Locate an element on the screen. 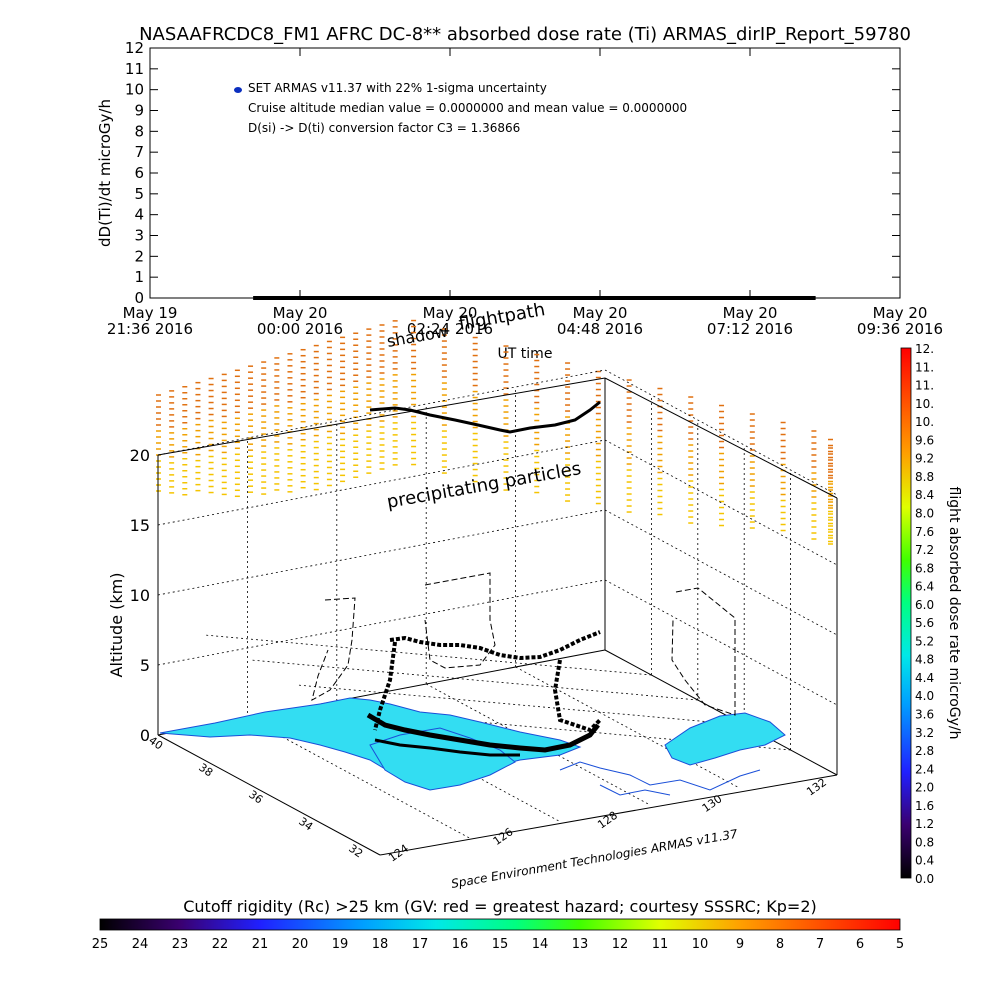 The height and width of the screenshot is (1000, 1000). dose-colorbar-tick-label: 4.0 is located at coordinates (924, 696).